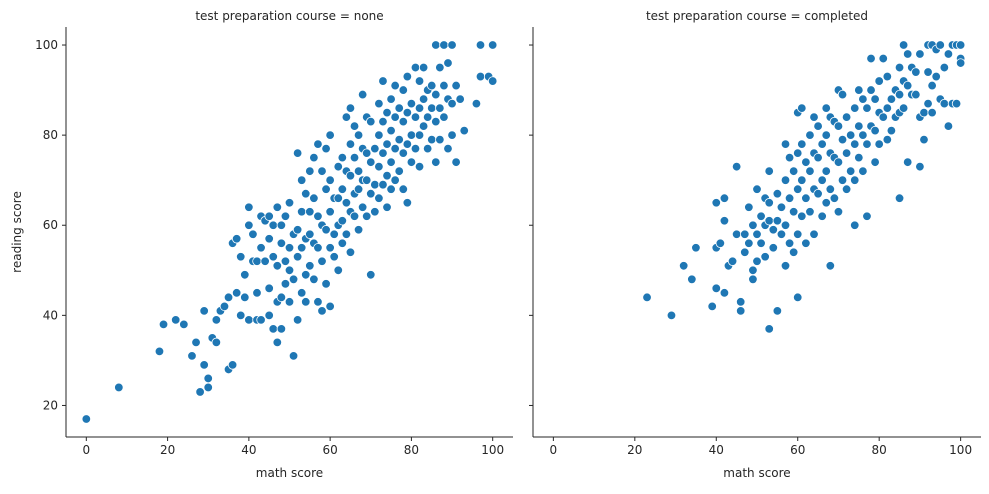 This screenshot has width=989, height=494. What do you see at coordinates (46, 45) in the screenshot?
I see `y-tick-label: 100` at bounding box center [46, 45].